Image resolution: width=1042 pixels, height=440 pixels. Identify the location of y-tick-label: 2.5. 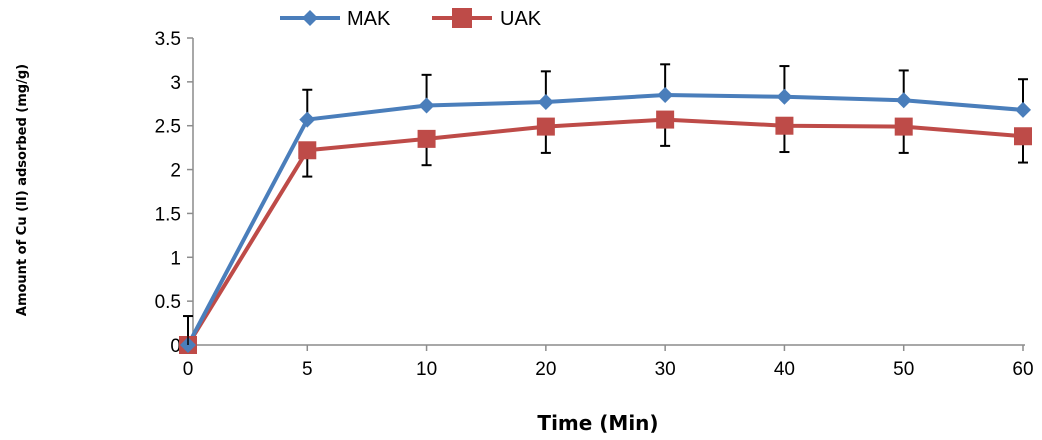
(168, 127).